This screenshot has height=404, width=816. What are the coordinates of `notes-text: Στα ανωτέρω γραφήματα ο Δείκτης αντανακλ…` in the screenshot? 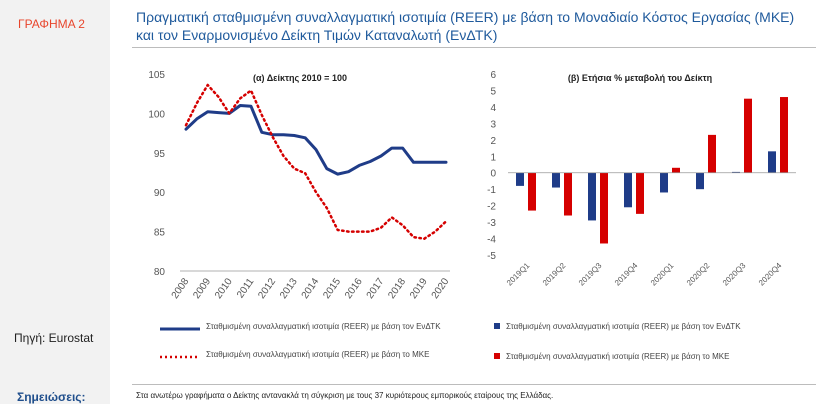 It's located at (345, 395).